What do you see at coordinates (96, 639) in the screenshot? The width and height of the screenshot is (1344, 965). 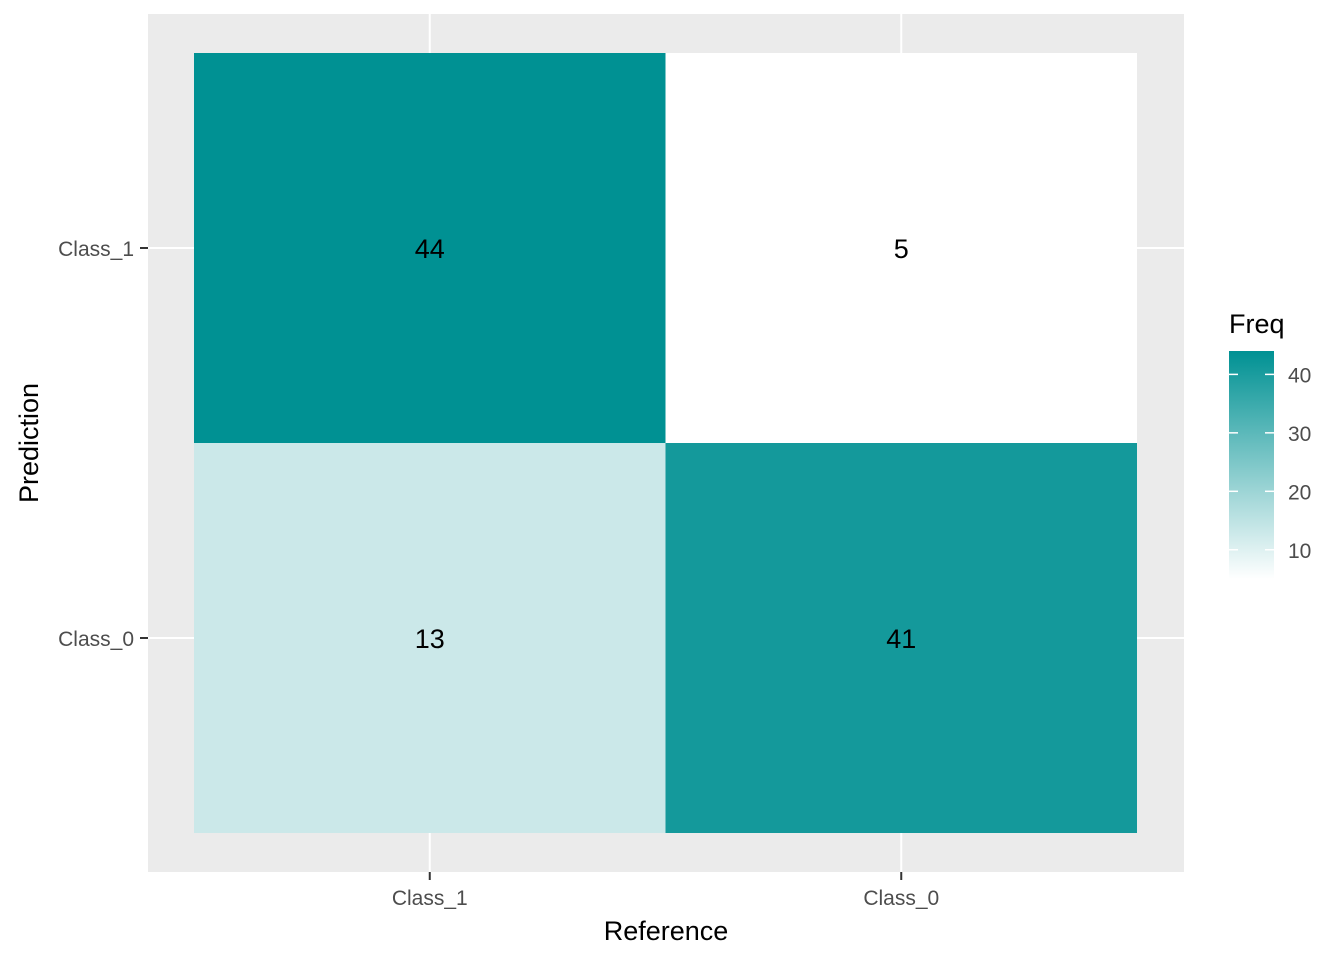 I see `y-tick-label: Class_0` at bounding box center [96, 639].